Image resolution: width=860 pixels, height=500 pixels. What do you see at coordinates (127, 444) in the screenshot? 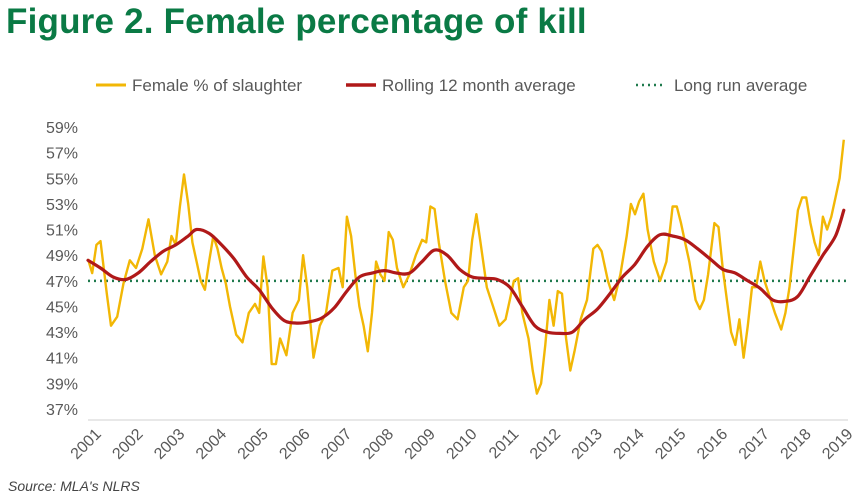
I see `x-tick-label: 2002` at bounding box center [127, 444].